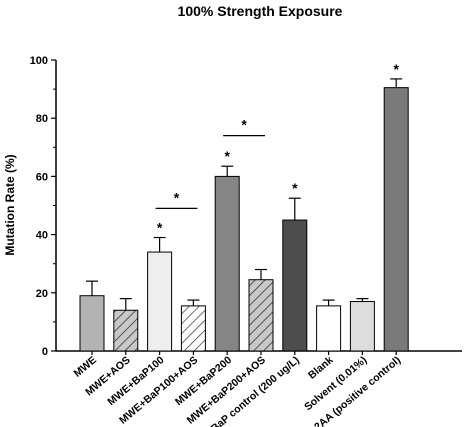  I want to click on y-tick-label: 80, so click(42, 119).